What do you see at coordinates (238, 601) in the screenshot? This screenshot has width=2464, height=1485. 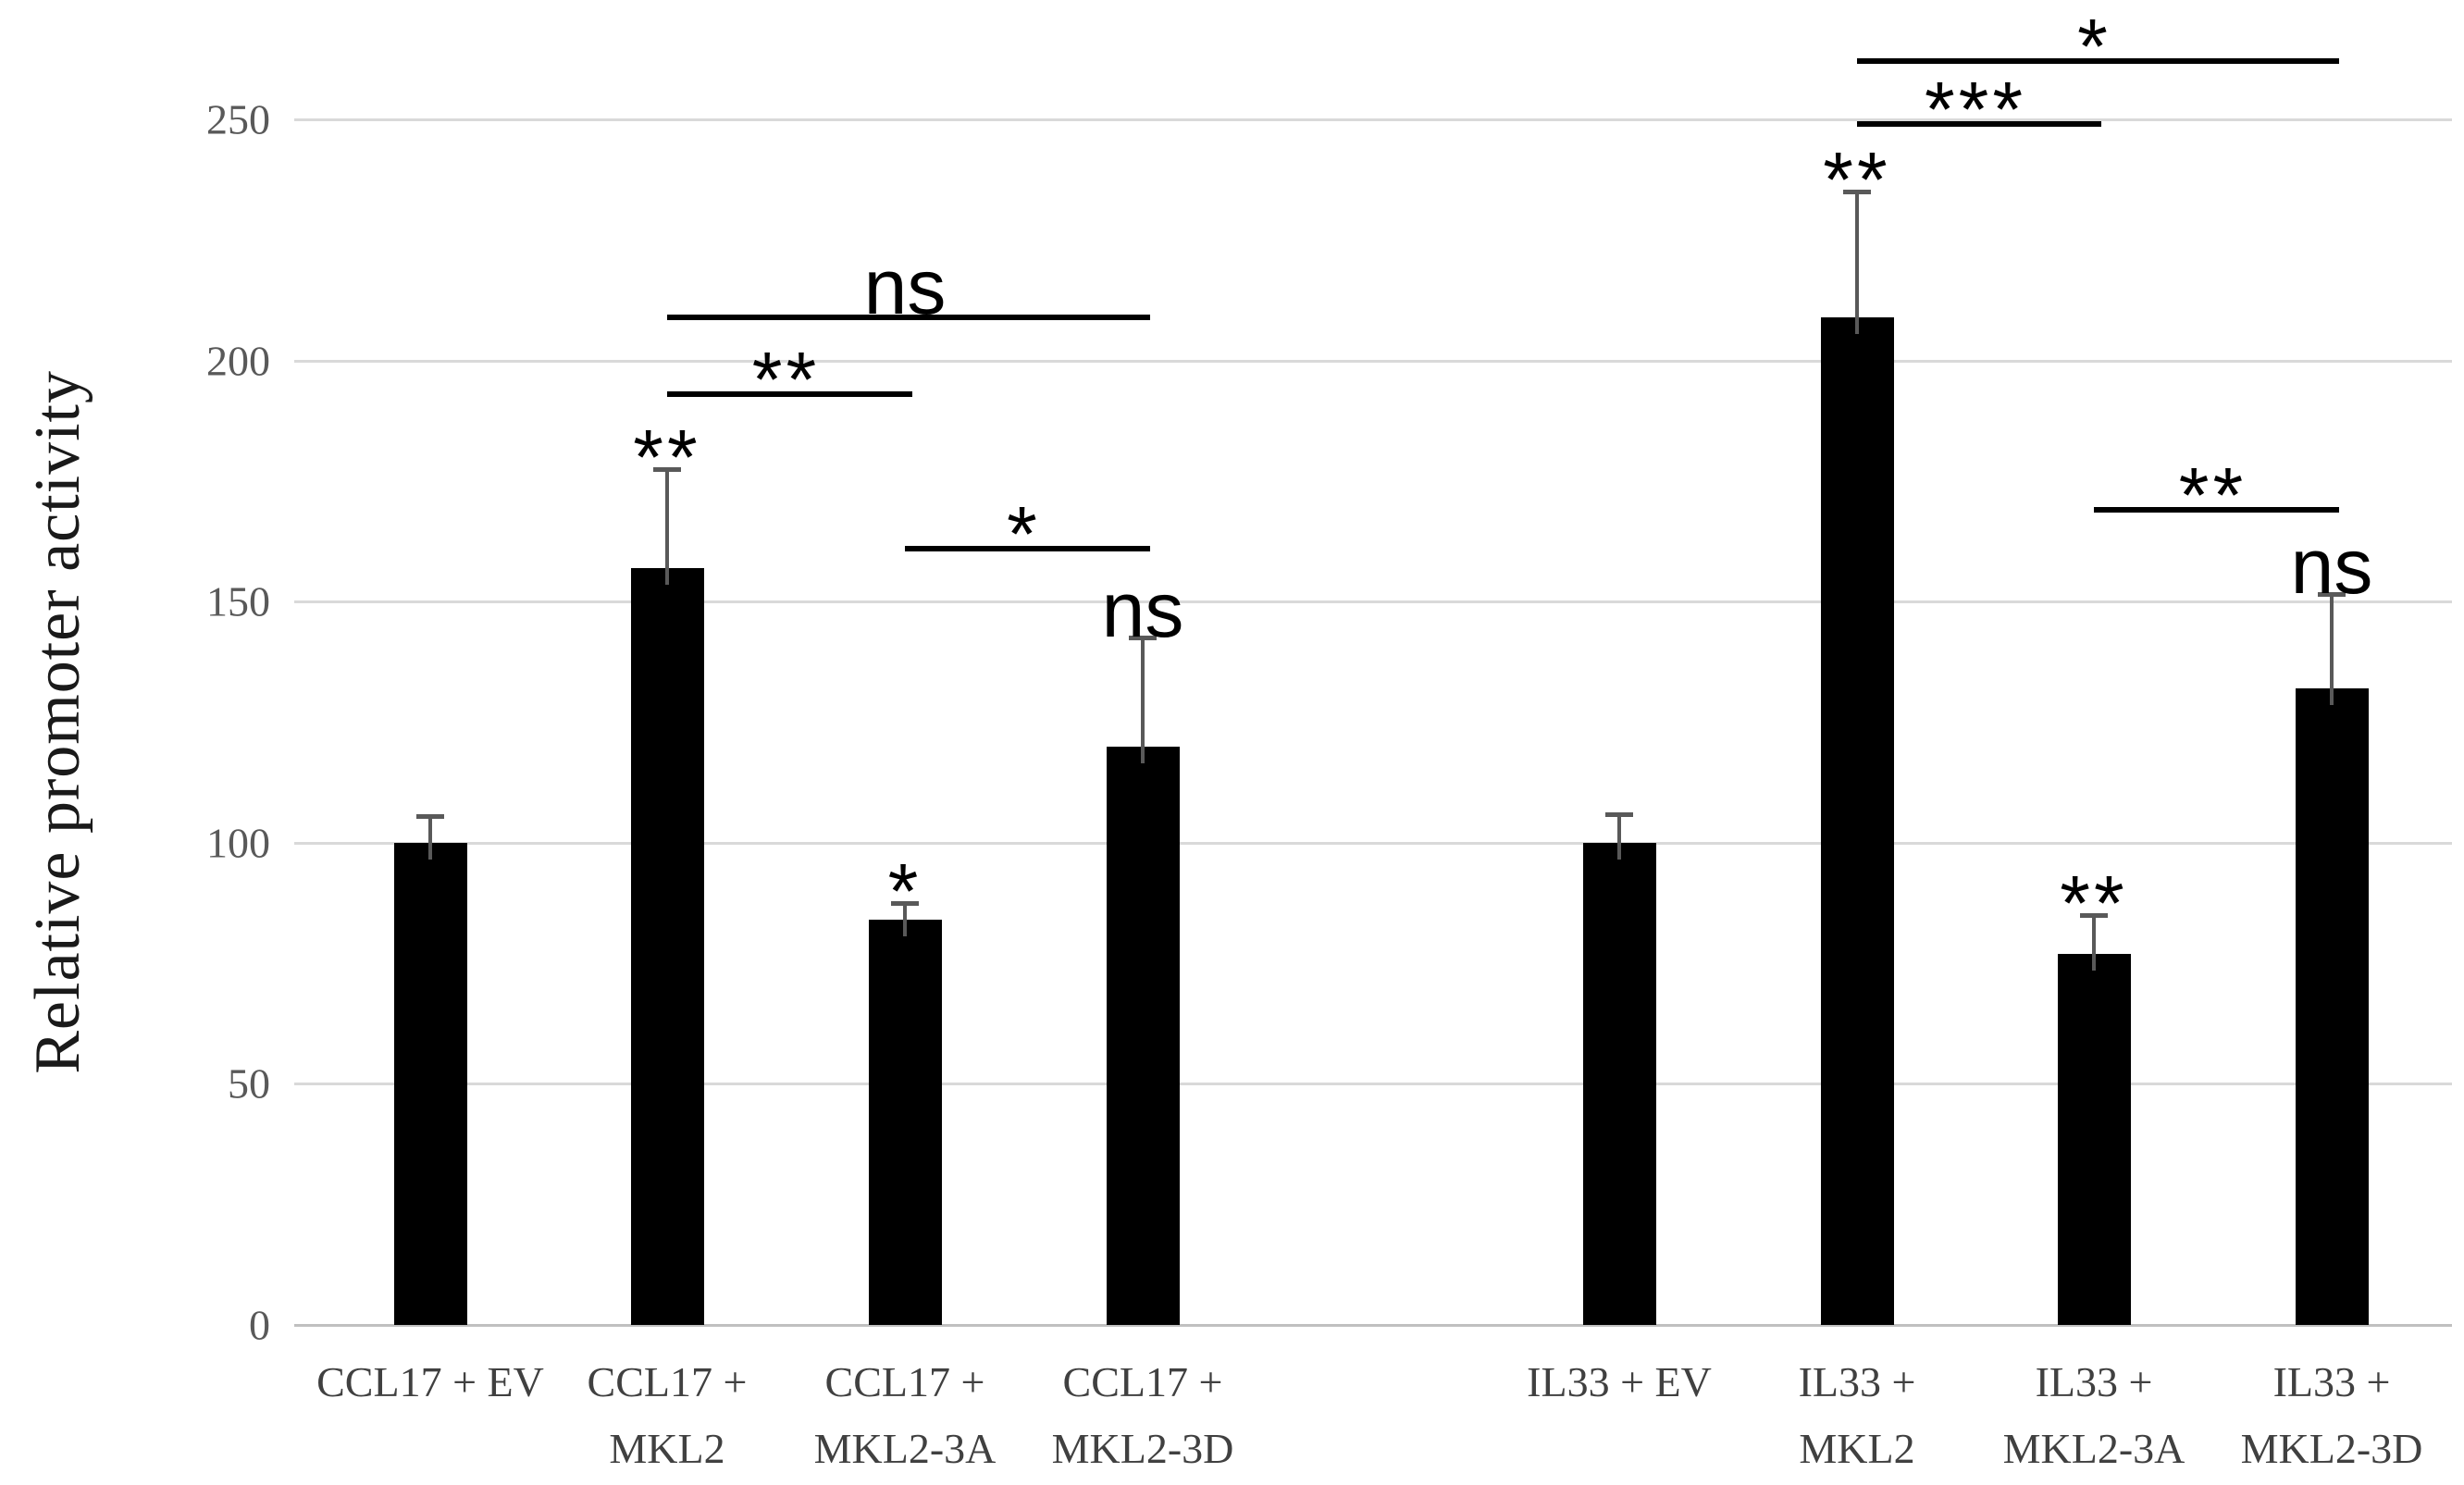 I see `y-tick-label: 150` at bounding box center [238, 601].